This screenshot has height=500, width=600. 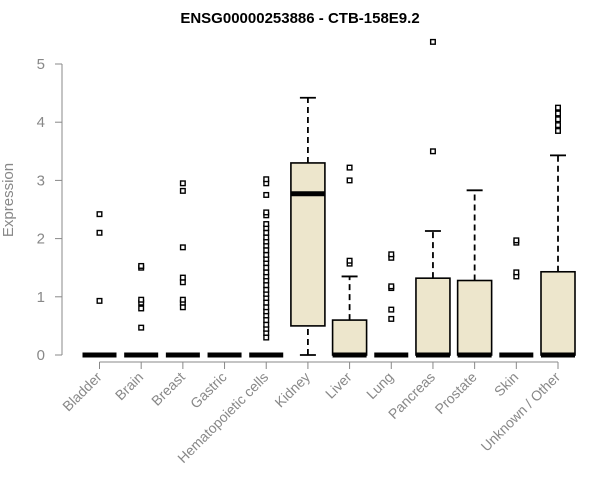 What do you see at coordinates (506, 384) in the screenshot?
I see `x-tick-label: Skin` at bounding box center [506, 384].